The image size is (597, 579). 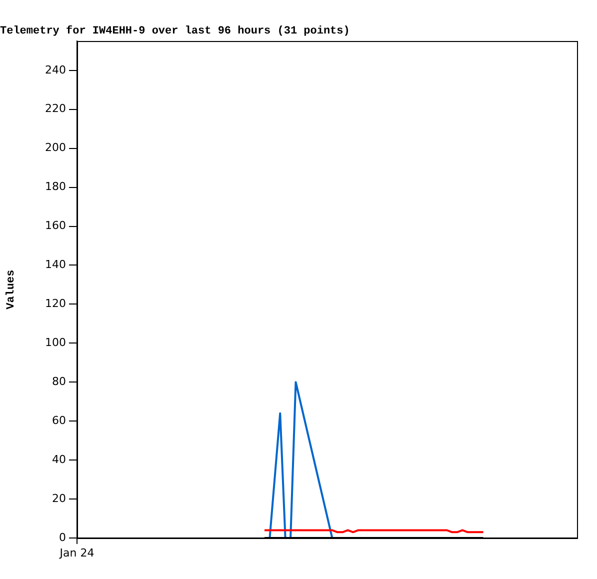 I want to click on y-tick-label: 200, so click(x=55, y=147).